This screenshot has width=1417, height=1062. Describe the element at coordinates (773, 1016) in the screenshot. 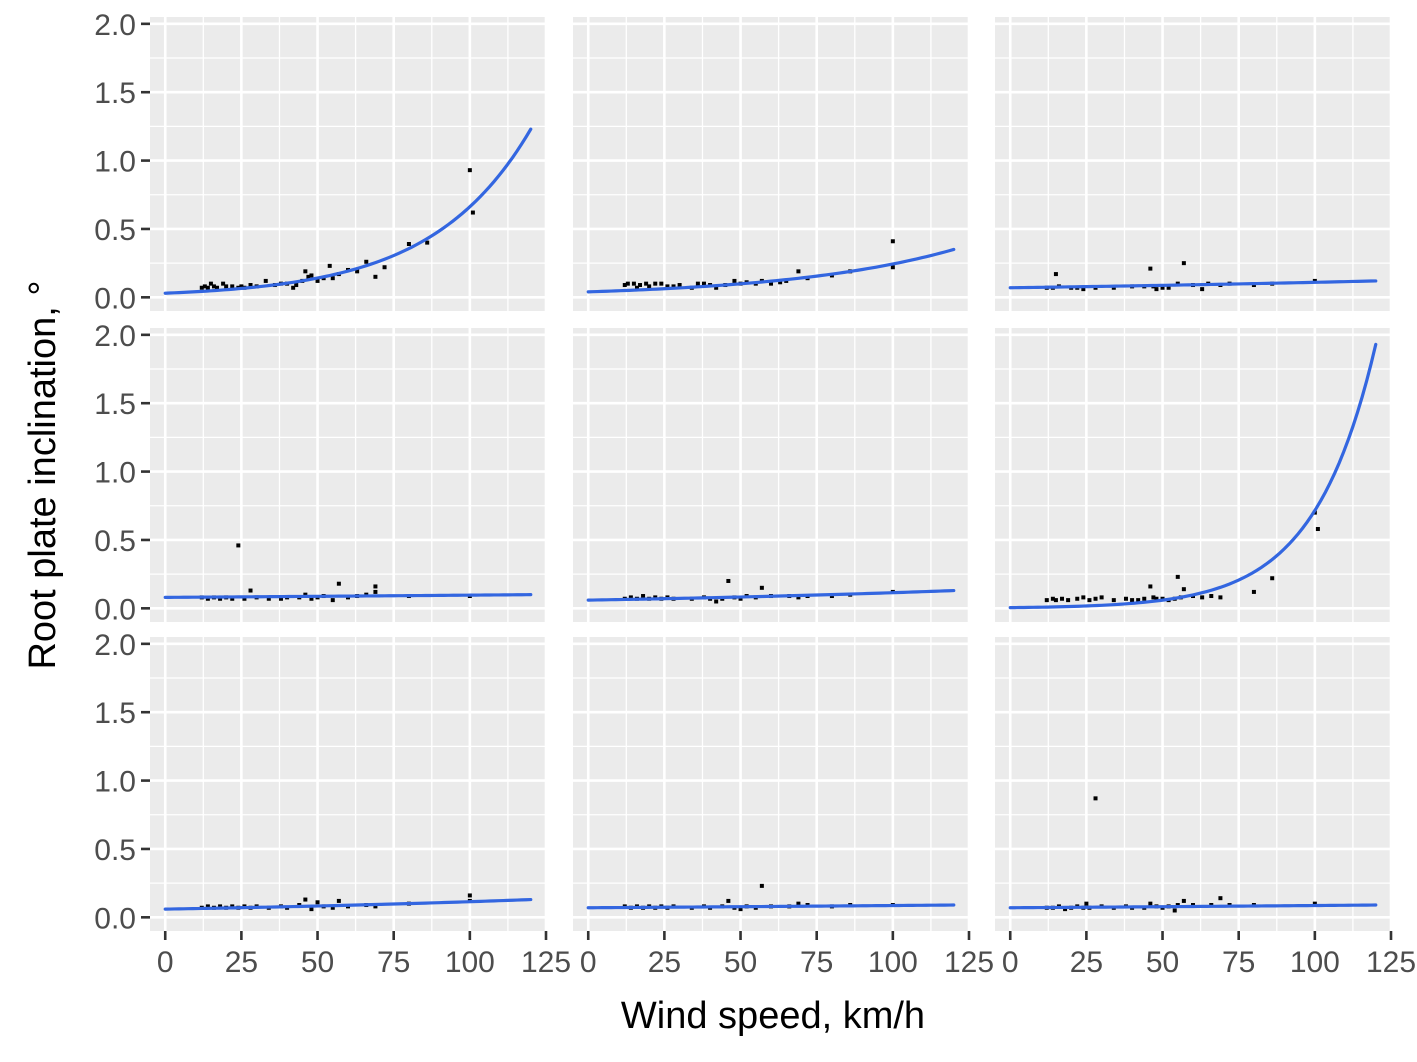

I see `x-axis-title: Wind speed, km/h` at that location.